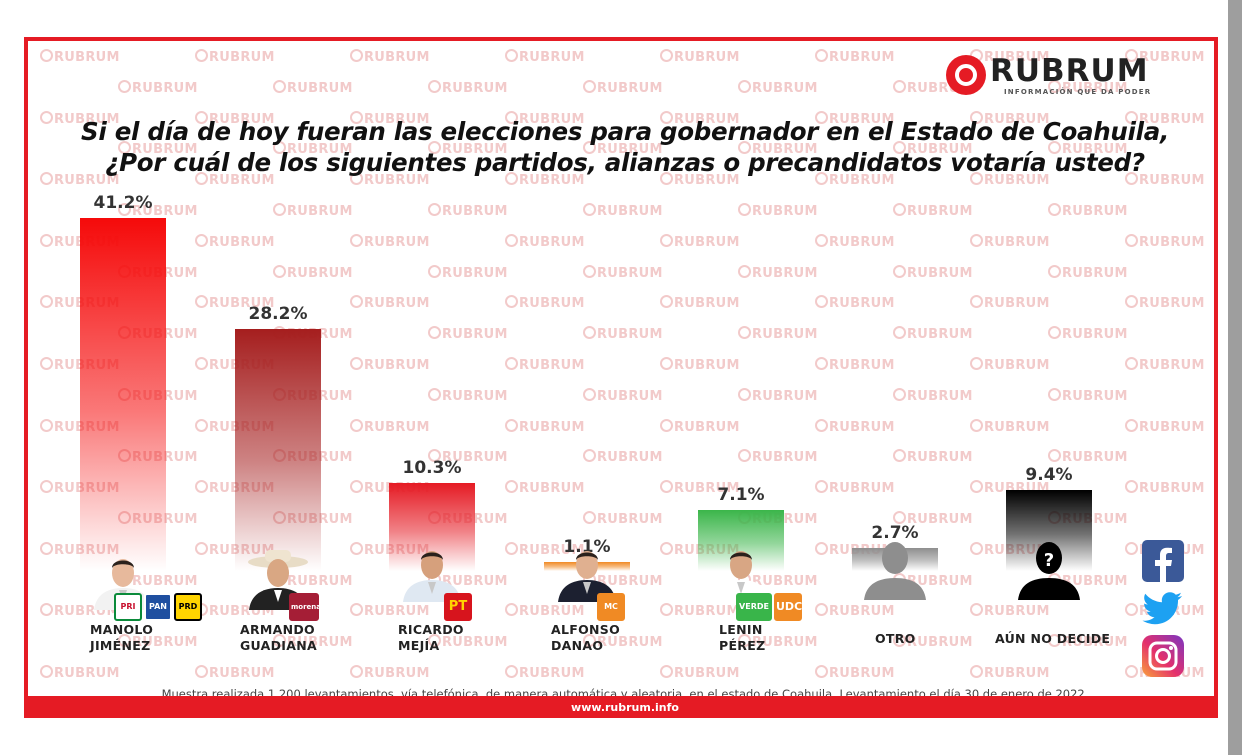 The image size is (1242, 755). Describe the element at coordinates (128, 607) in the screenshot. I see `party-logo-badge: PRI` at that location.